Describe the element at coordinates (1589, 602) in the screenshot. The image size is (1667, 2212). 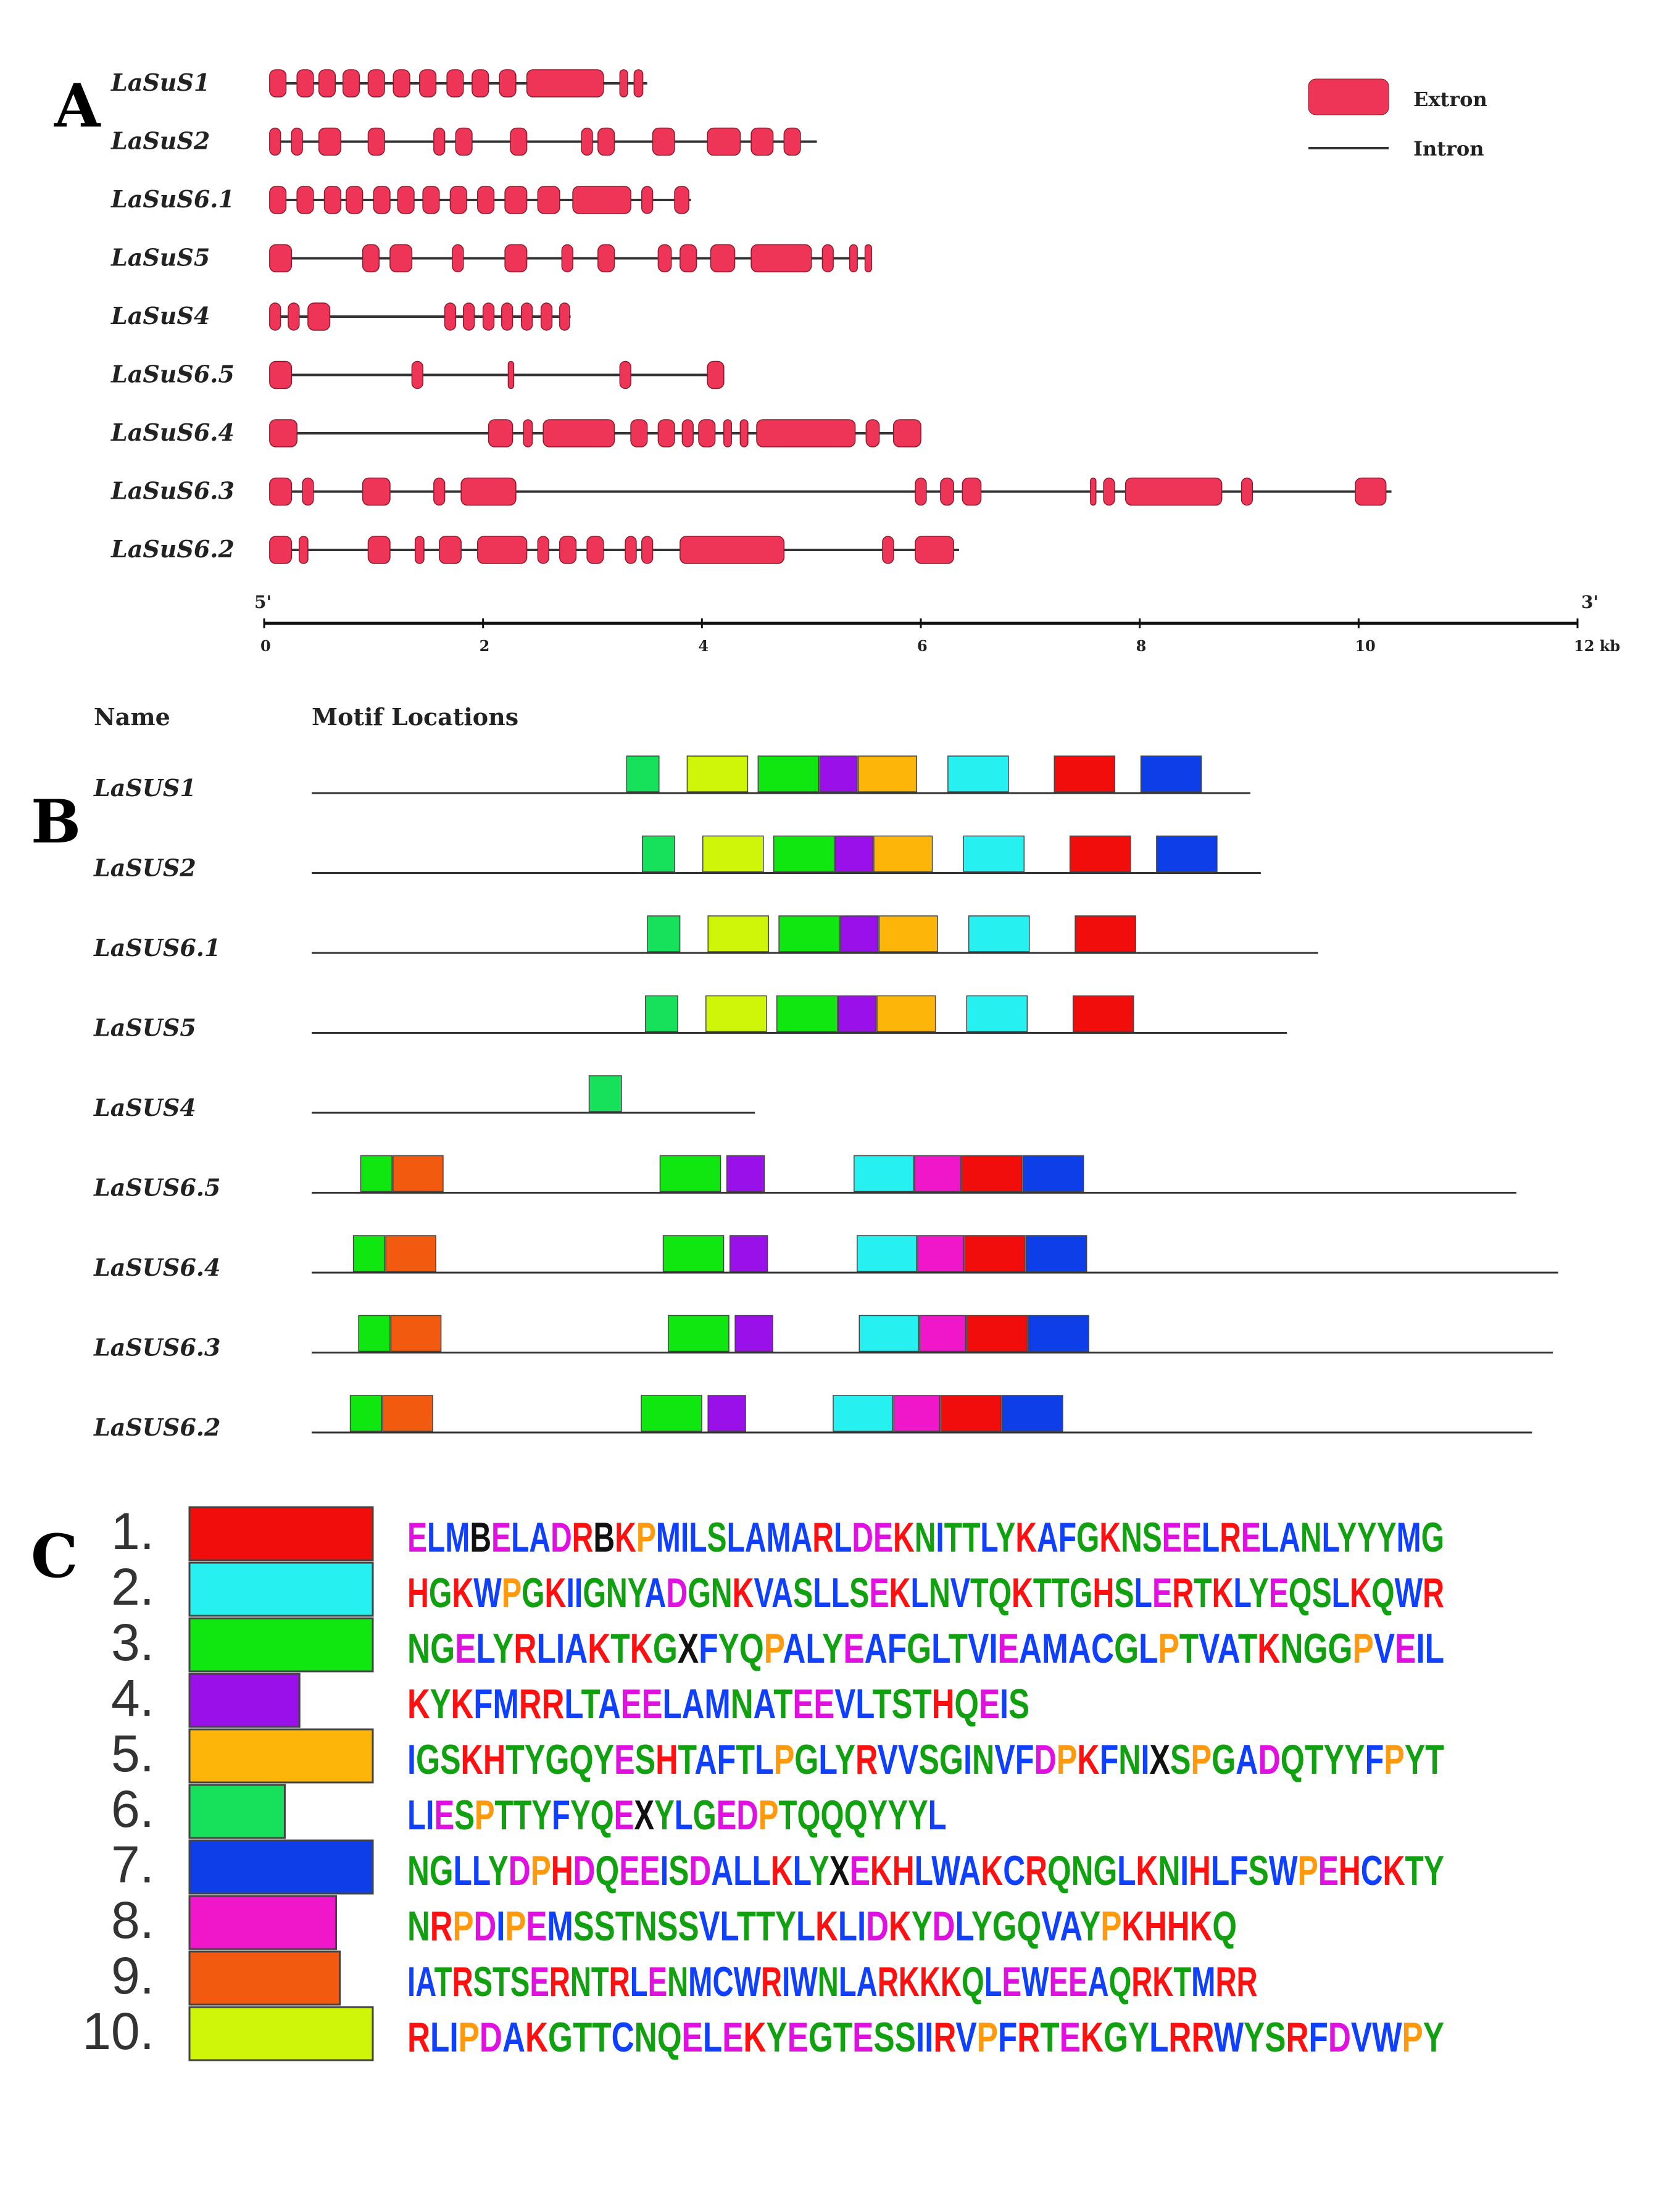
I see `axis-3prime: 3'` at that location.